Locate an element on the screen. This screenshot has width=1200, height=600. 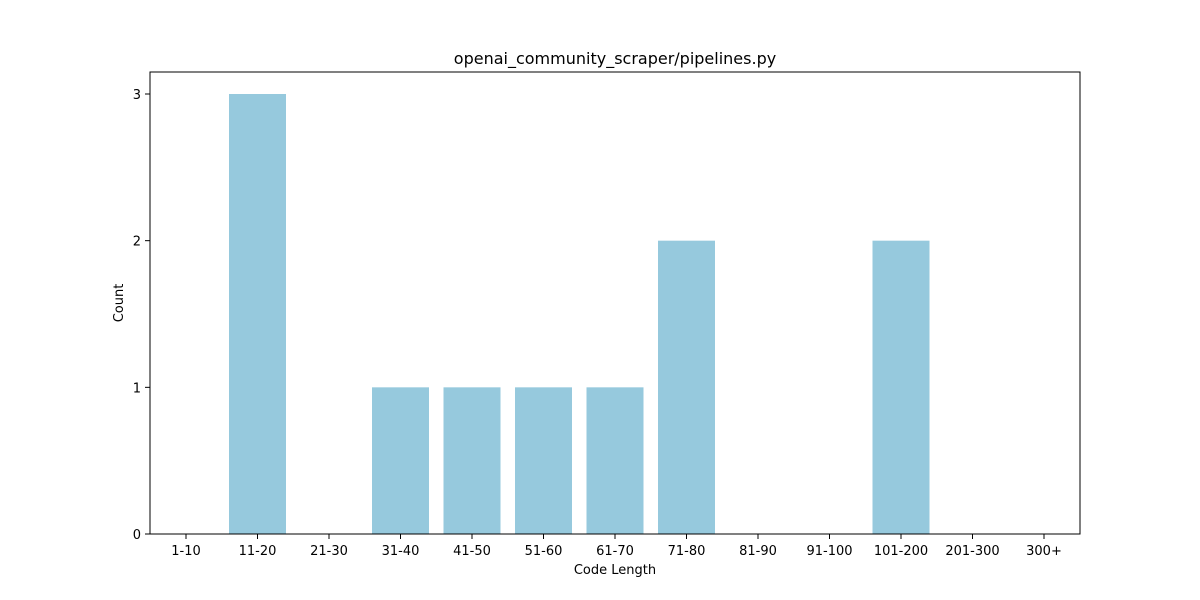
x-axis-label: Code Length is located at coordinates (615, 570).